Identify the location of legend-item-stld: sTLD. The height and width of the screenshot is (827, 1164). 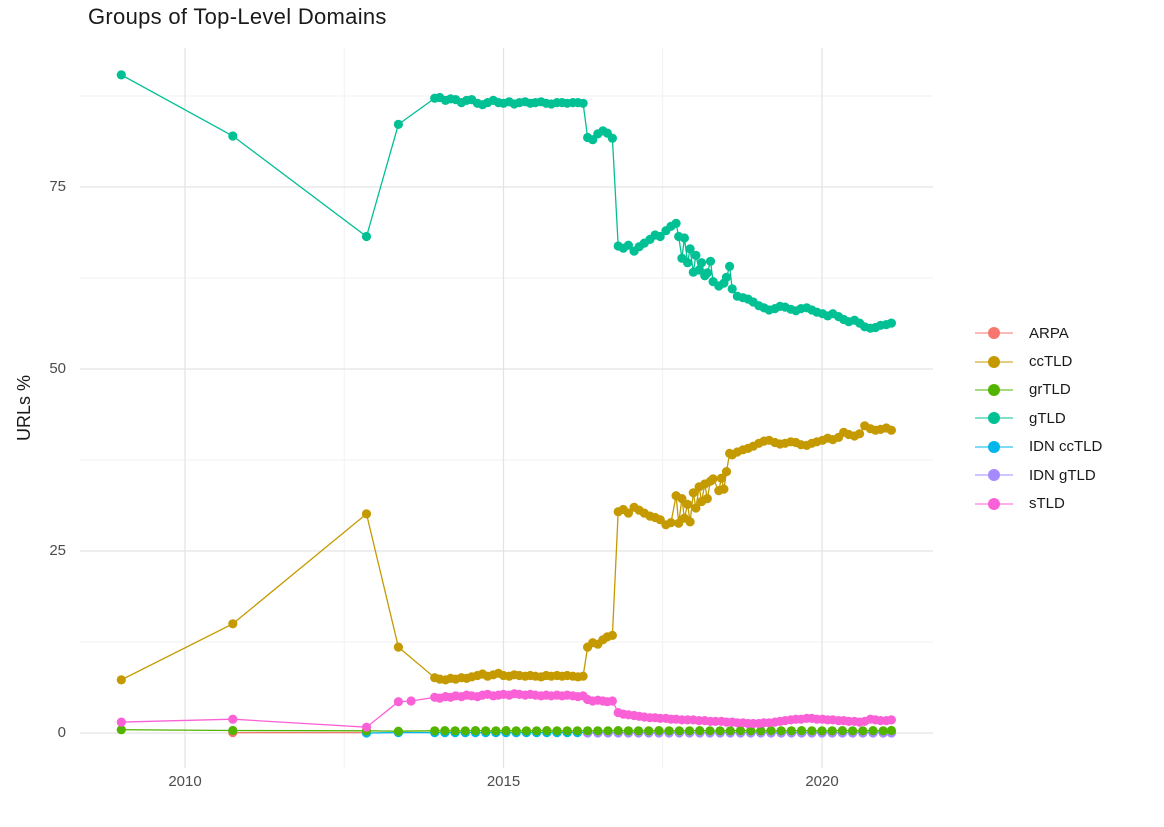
(1038, 503).